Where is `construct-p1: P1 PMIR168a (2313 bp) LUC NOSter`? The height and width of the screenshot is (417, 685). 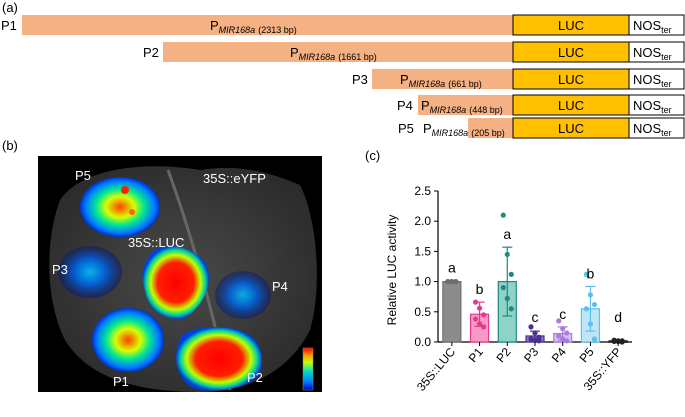
construct-p1: P1 PMIR168a (2313 bp) LUC NOSter is located at coordinates (343, 25).